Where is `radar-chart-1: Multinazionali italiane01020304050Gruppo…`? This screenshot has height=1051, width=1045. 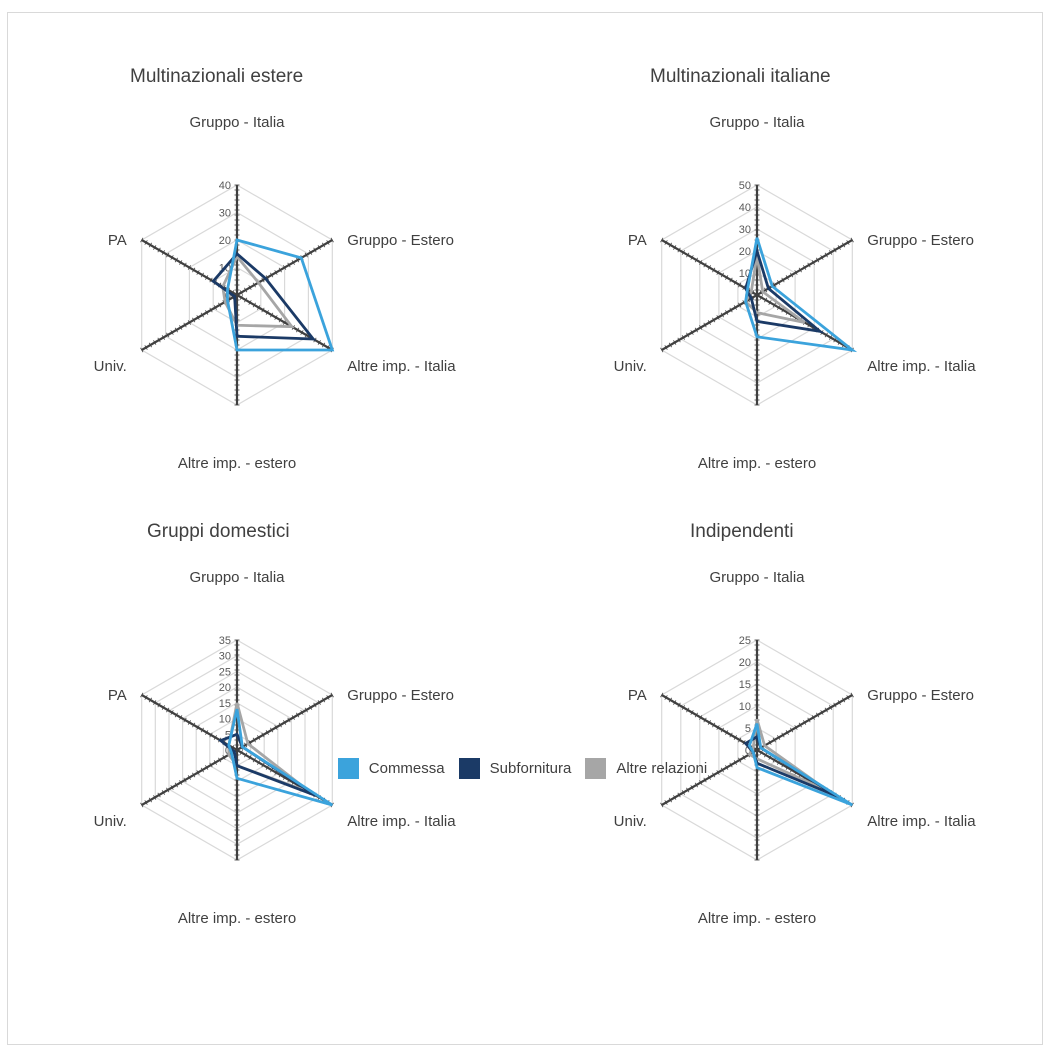
radar-chart-1: Multinazionali italiane01020304050Gruppo… is located at coordinates (795, 269).